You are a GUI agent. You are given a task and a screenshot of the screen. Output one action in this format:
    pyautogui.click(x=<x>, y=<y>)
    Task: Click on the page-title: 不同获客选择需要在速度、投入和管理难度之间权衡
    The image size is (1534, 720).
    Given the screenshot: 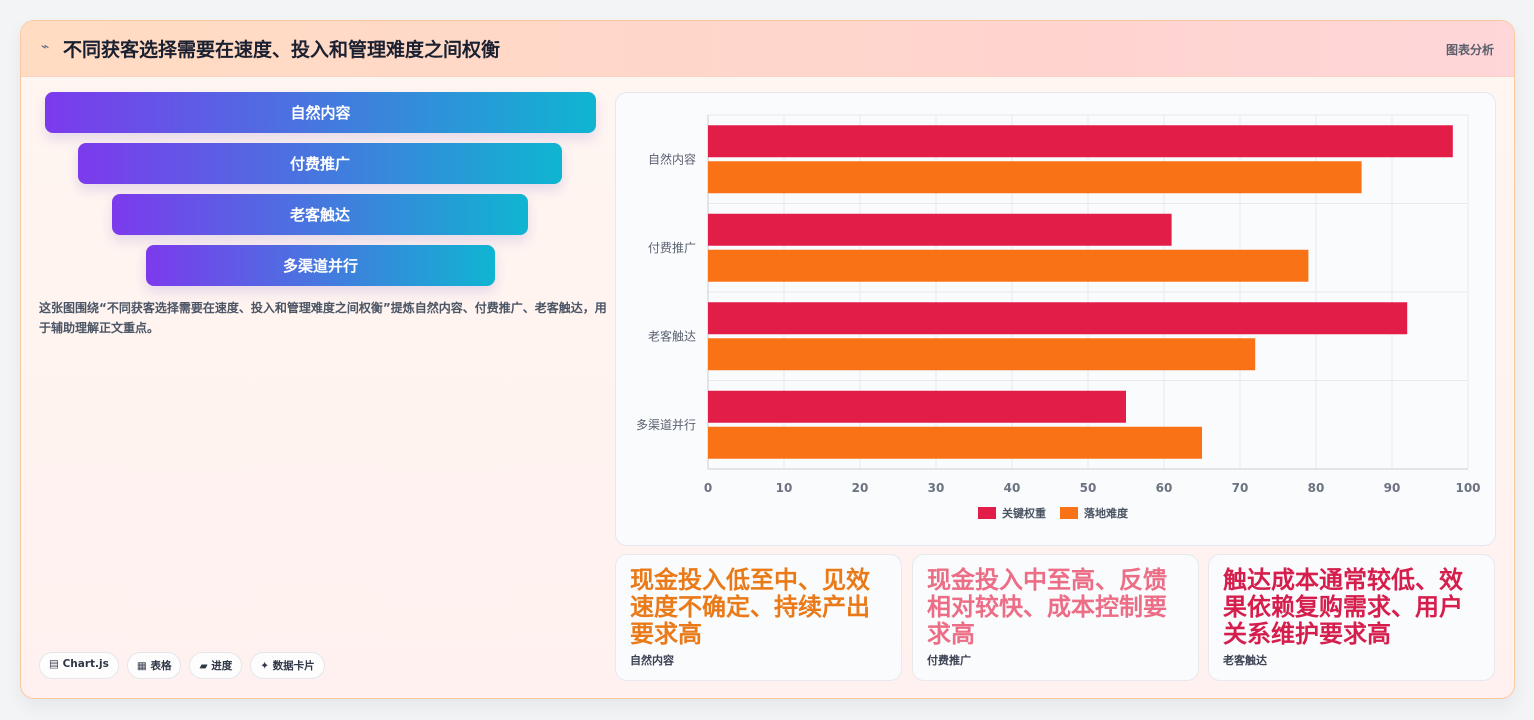 What is the action you would take?
    pyautogui.click(x=282, y=50)
    